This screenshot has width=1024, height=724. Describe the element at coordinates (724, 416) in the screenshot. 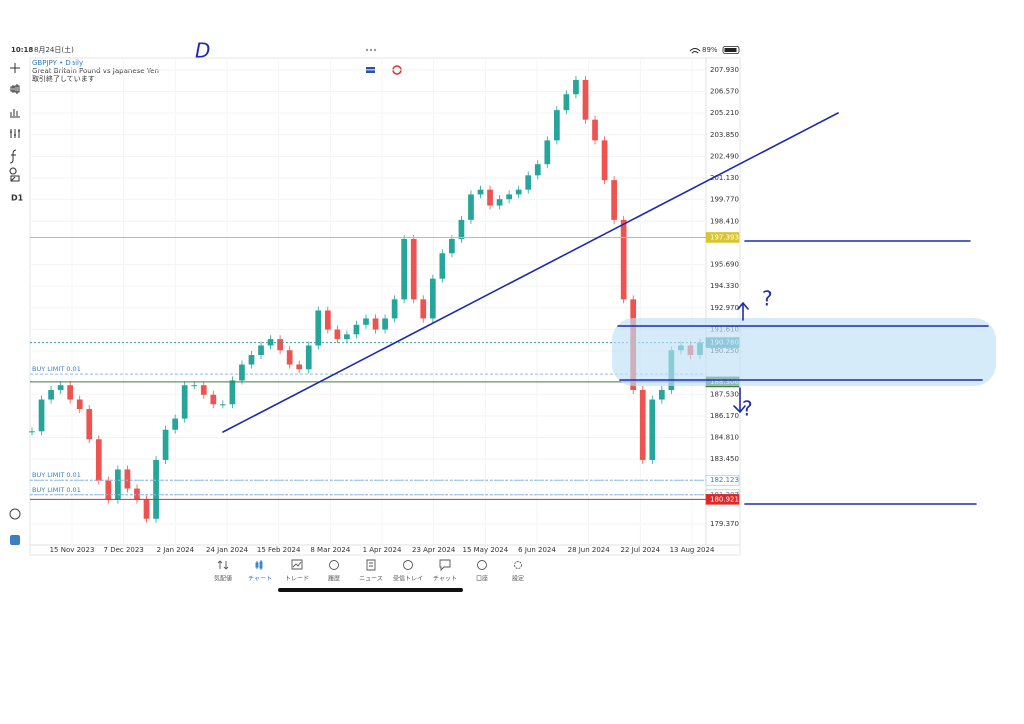

I see `y-tick-label: 186.170` at that location.